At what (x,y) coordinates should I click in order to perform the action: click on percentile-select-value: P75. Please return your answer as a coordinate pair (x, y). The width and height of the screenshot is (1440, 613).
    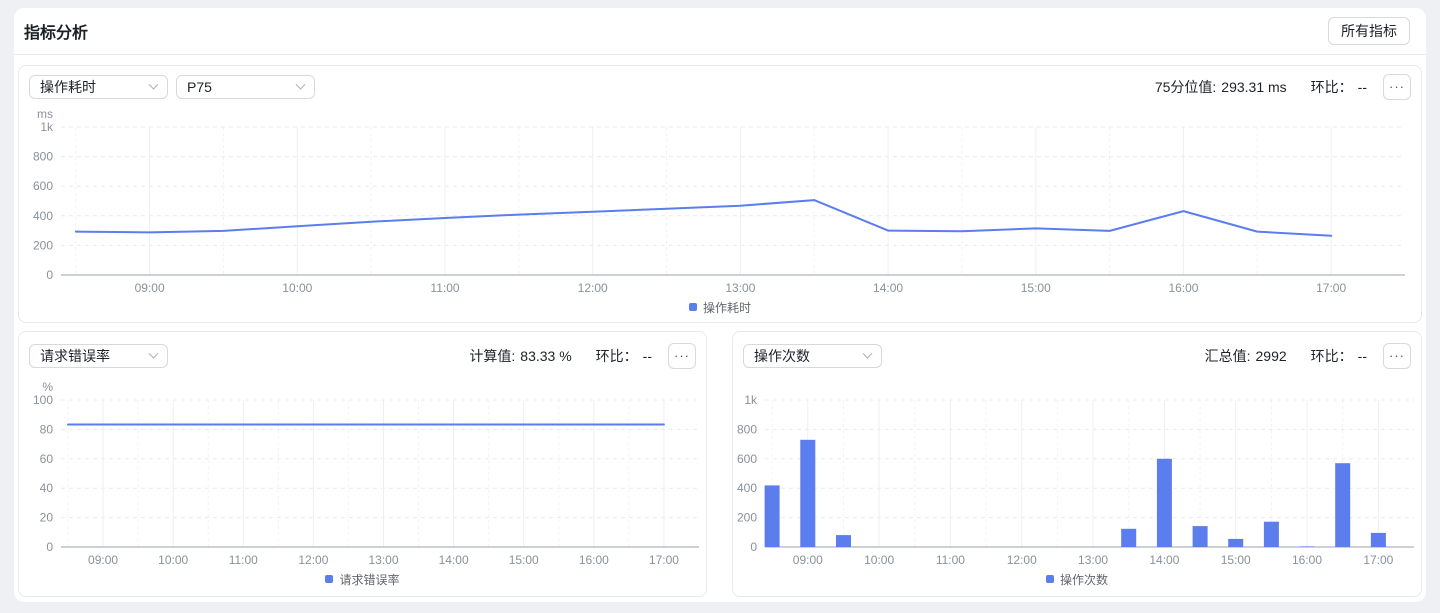
    Looking at the image, I should click on (199, 87).